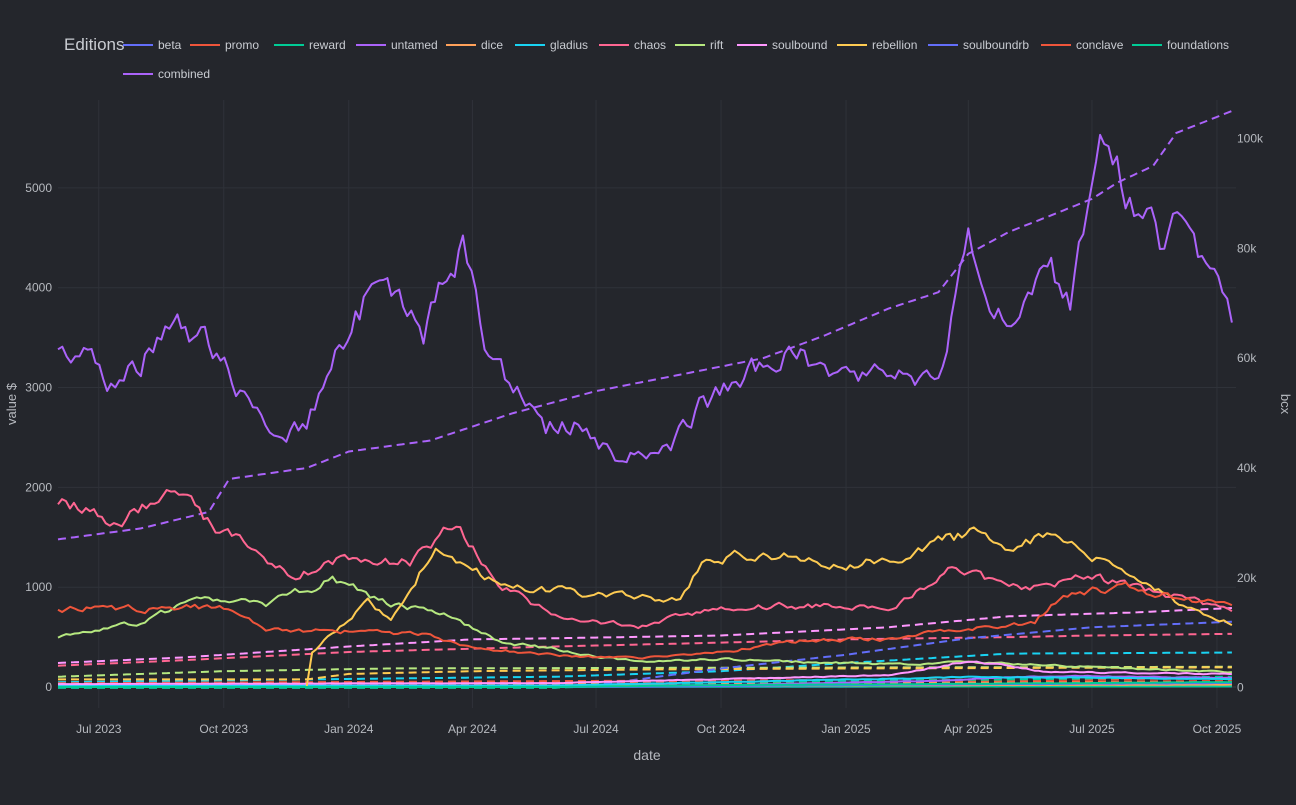  What do you see at coordinates (1247, 578) in the screenshot?
I see `y2-tick-label: 20k` at bounding box center [1247, 578].